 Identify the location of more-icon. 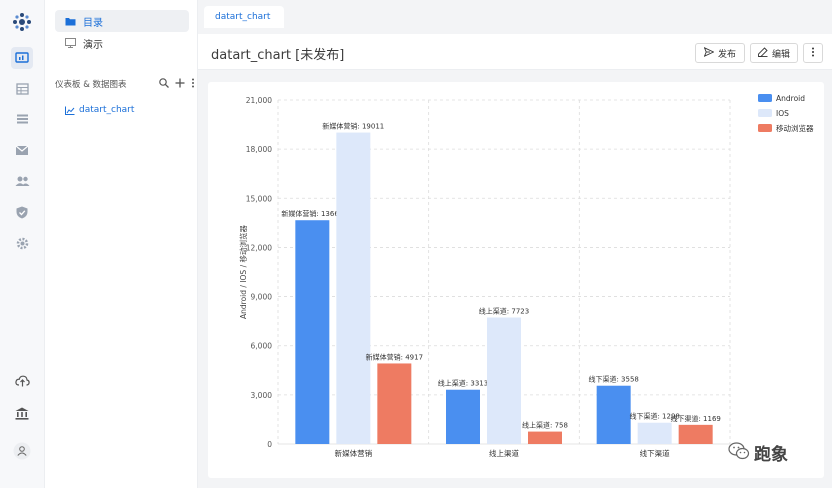
(193, 84).